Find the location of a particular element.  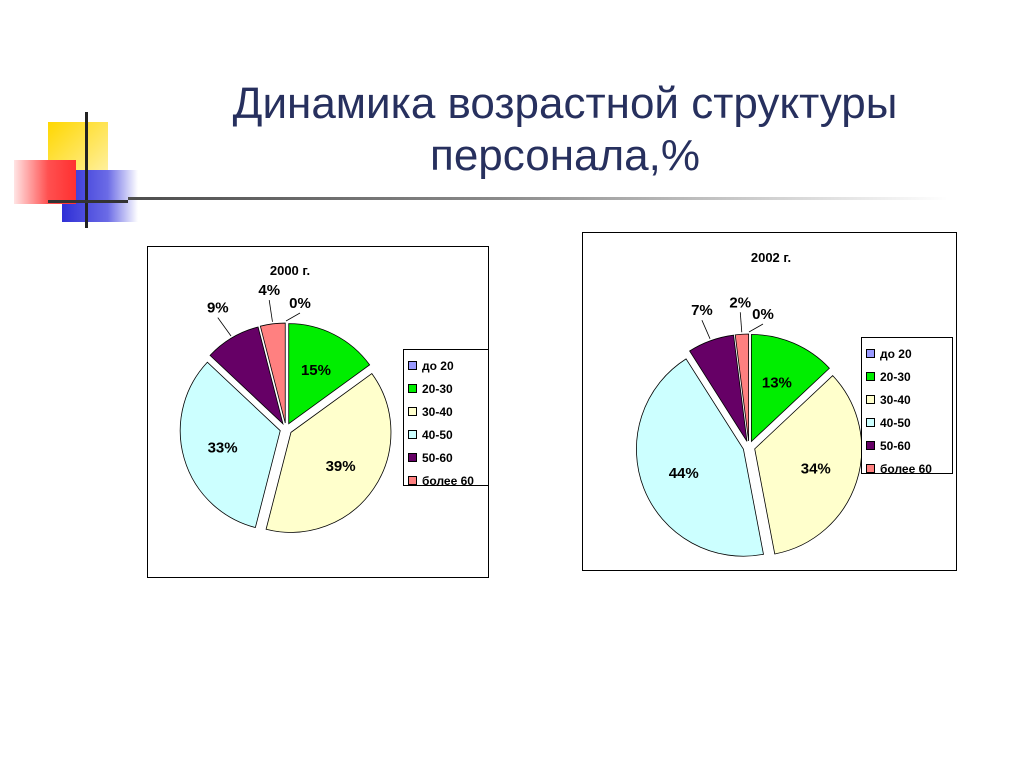

data-label-2000-0: 0% is located at coordinates (300, 303).